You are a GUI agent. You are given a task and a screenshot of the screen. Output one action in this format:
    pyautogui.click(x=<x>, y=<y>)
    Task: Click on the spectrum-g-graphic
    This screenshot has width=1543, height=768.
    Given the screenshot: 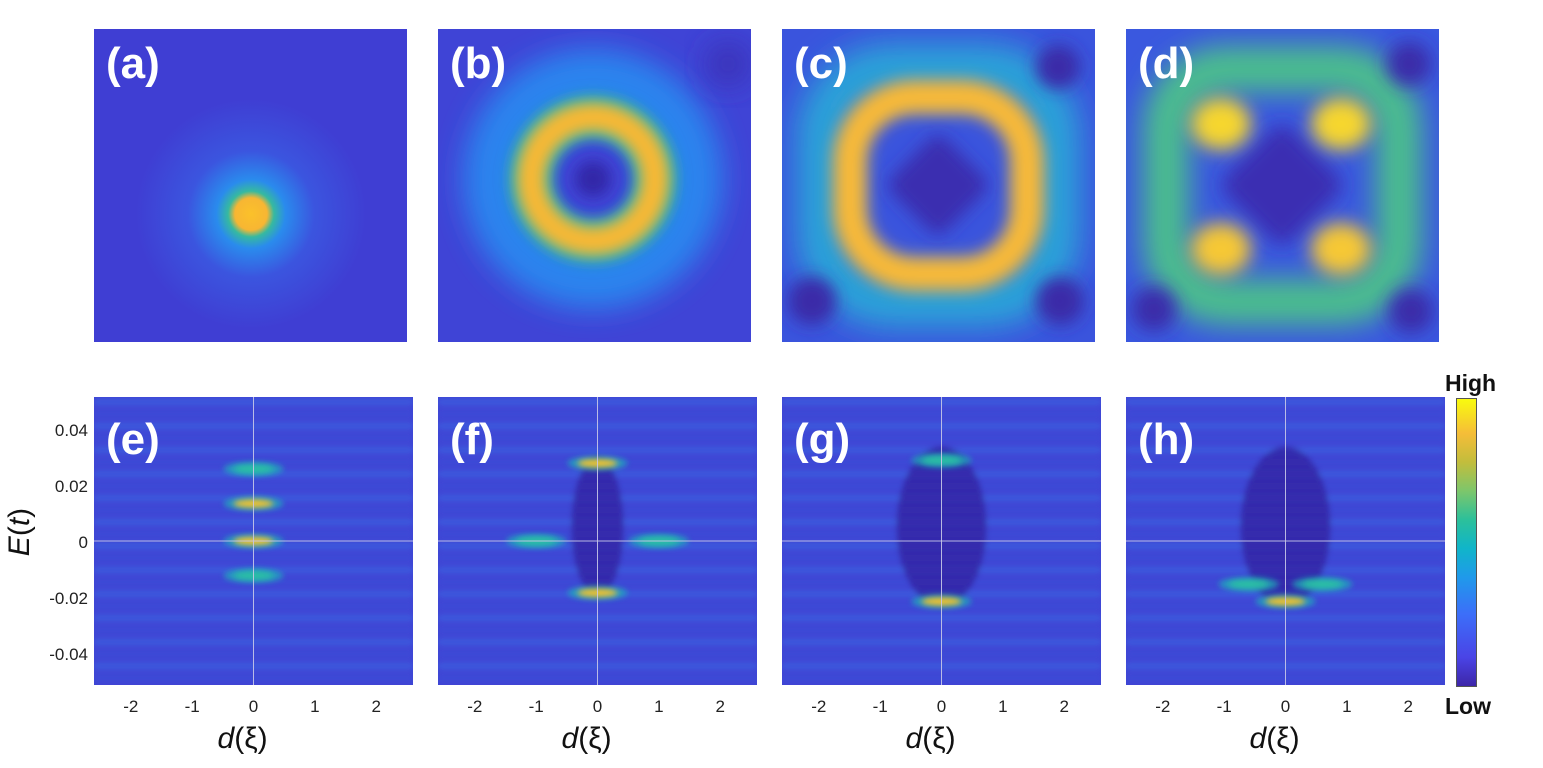 What is the action you would take?
    pyautogui.click(x=941, y=541)
    